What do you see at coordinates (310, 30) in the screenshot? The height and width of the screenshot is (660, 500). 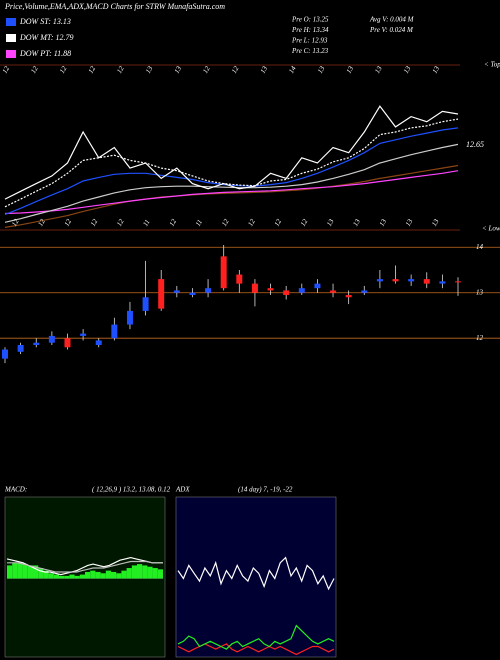 I see `stat: Pre H: 13.34` at bounding box center [310, 30].